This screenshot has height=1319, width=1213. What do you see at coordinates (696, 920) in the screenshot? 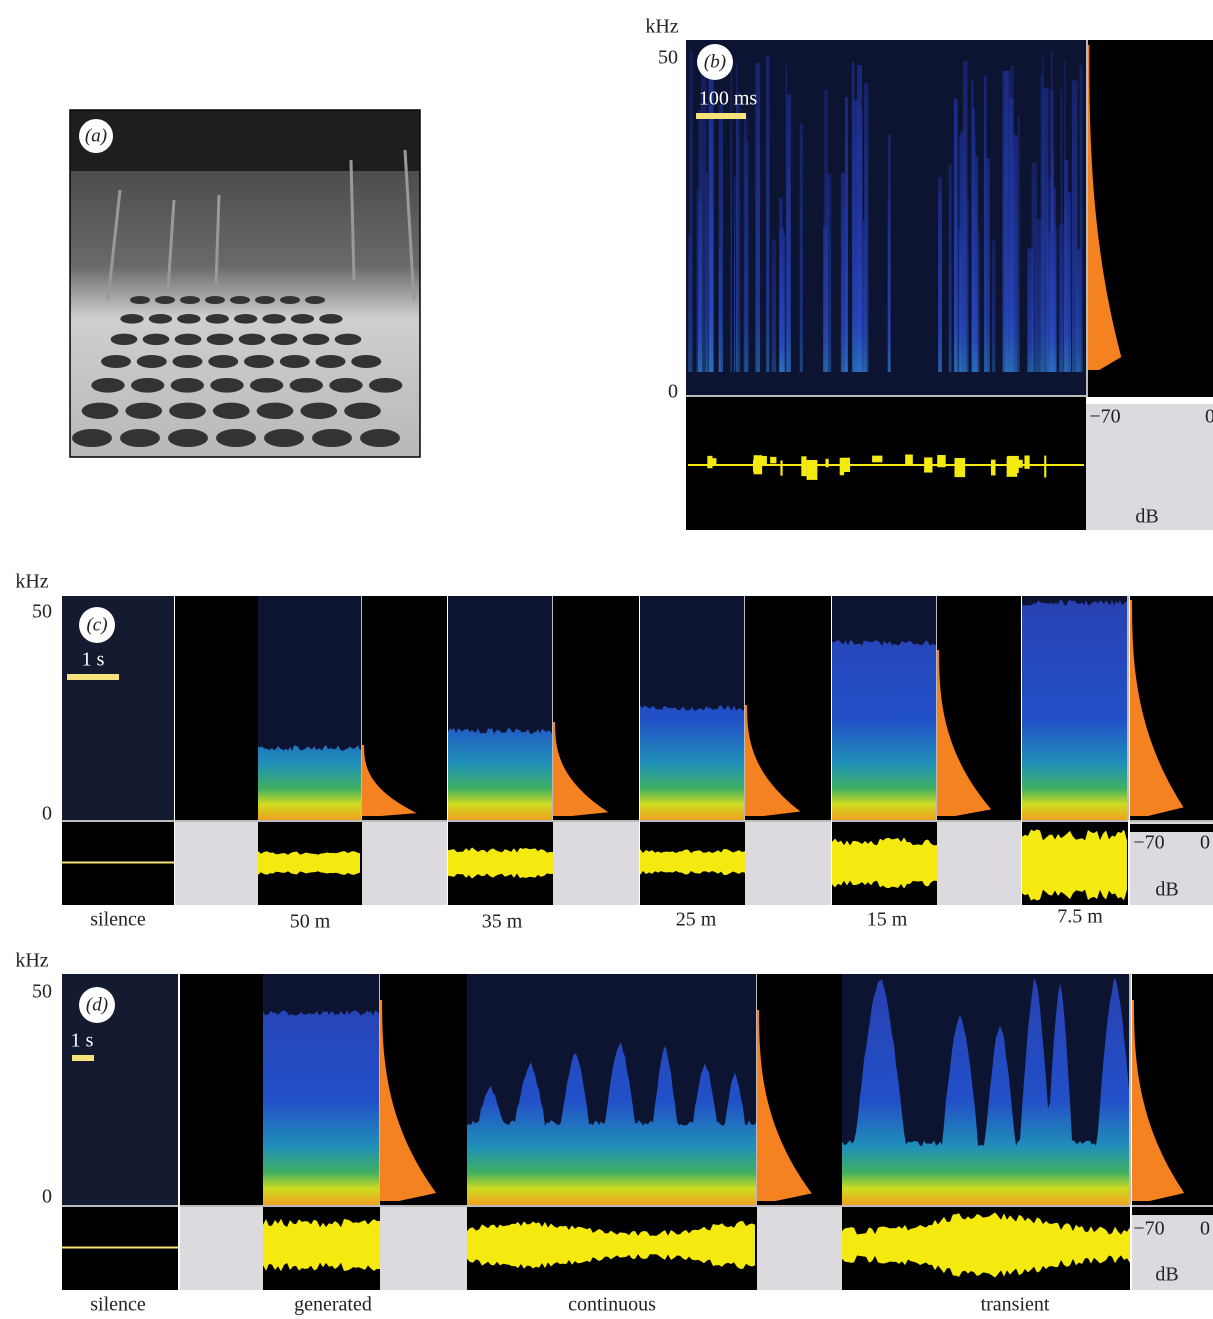
I see `condition-label: 25 m` at bounding box center [696, 920].